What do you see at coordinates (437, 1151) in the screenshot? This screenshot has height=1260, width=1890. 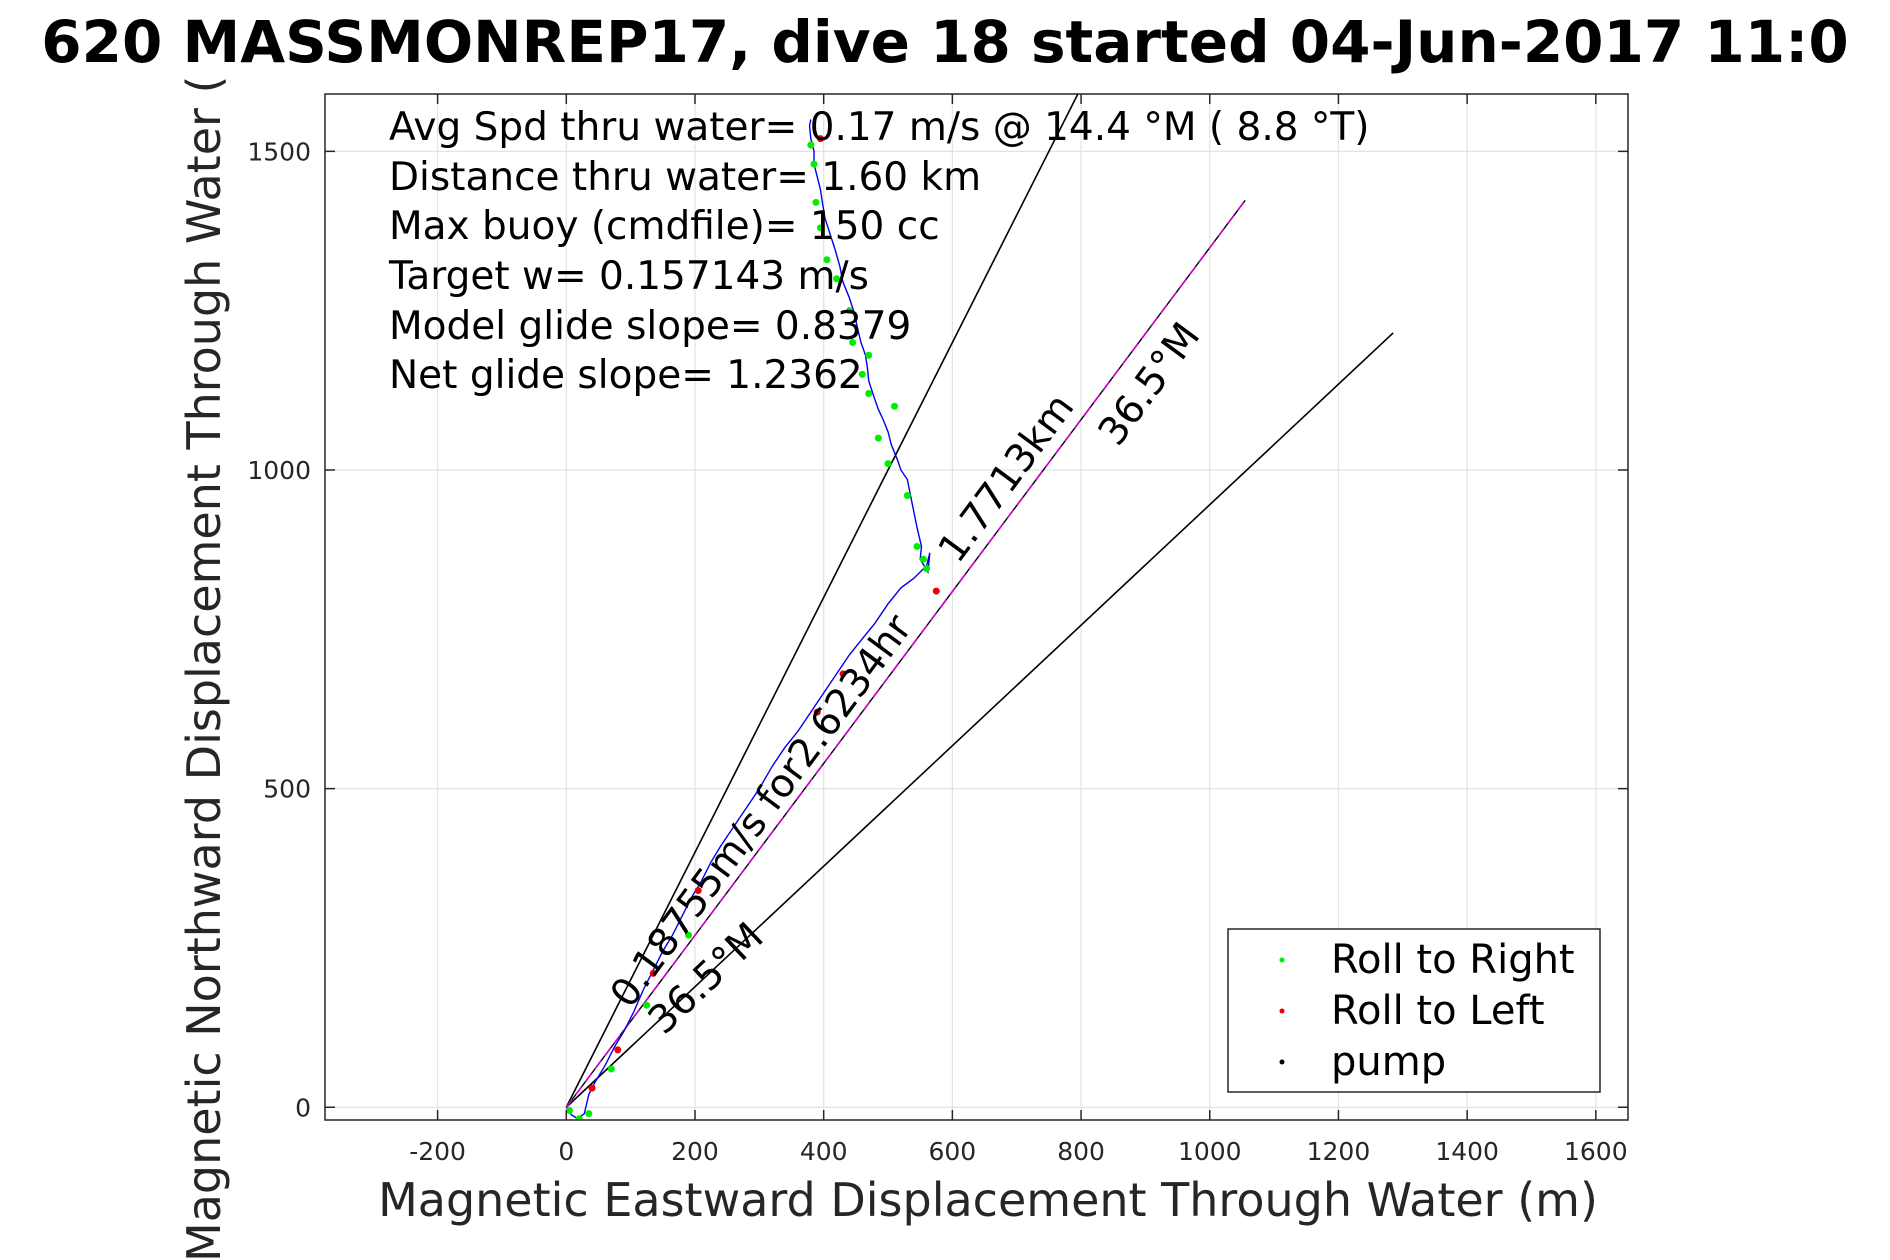 I see `x-tick-label: -200` at bounding box center [437, 1151].